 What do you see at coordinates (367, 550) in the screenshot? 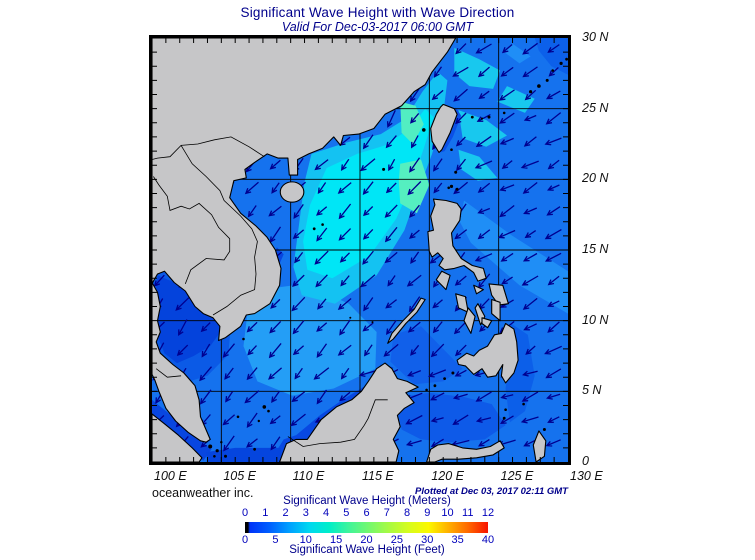
I see `colorbar-feet-label: Significant Wave Height (Feet)` at bounding box center [367, 550].